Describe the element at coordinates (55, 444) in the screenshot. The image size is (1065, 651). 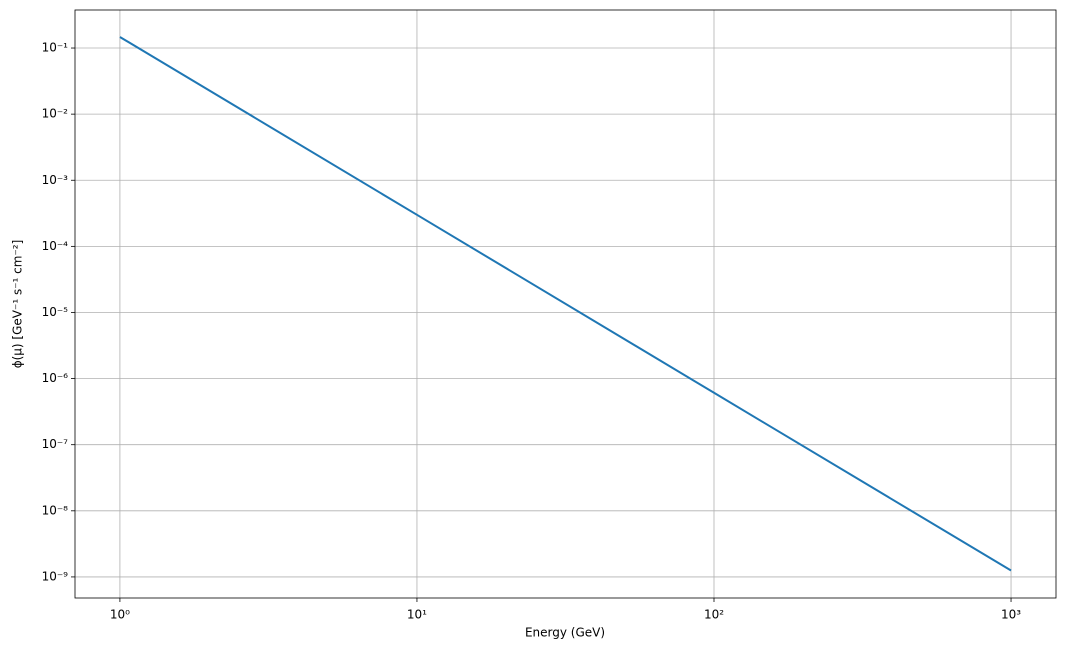
I see `y-tick-label: 10⁻⁷` at that location.